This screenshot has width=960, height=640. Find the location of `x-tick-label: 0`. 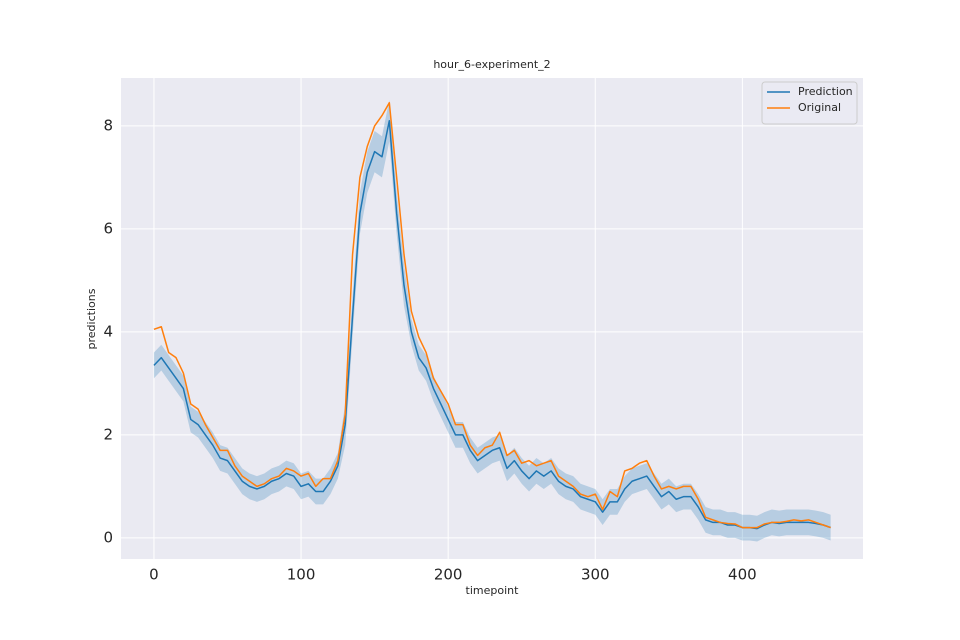

x-tick-label: 0 is located at coordinates (154, 575).